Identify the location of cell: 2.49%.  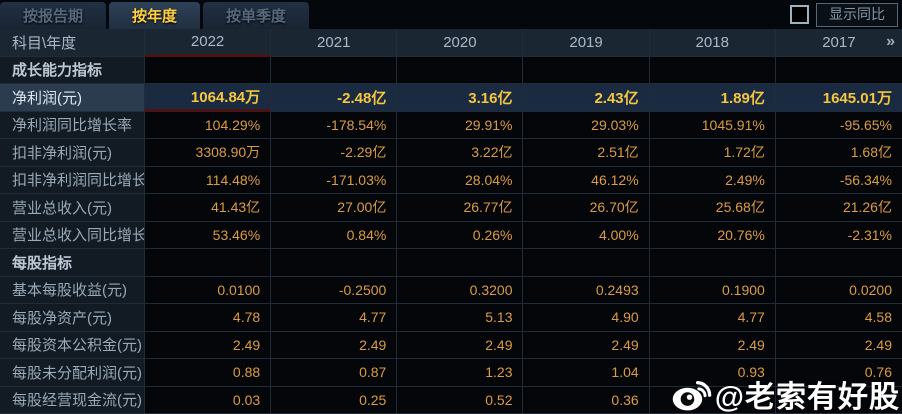
(712, 180).